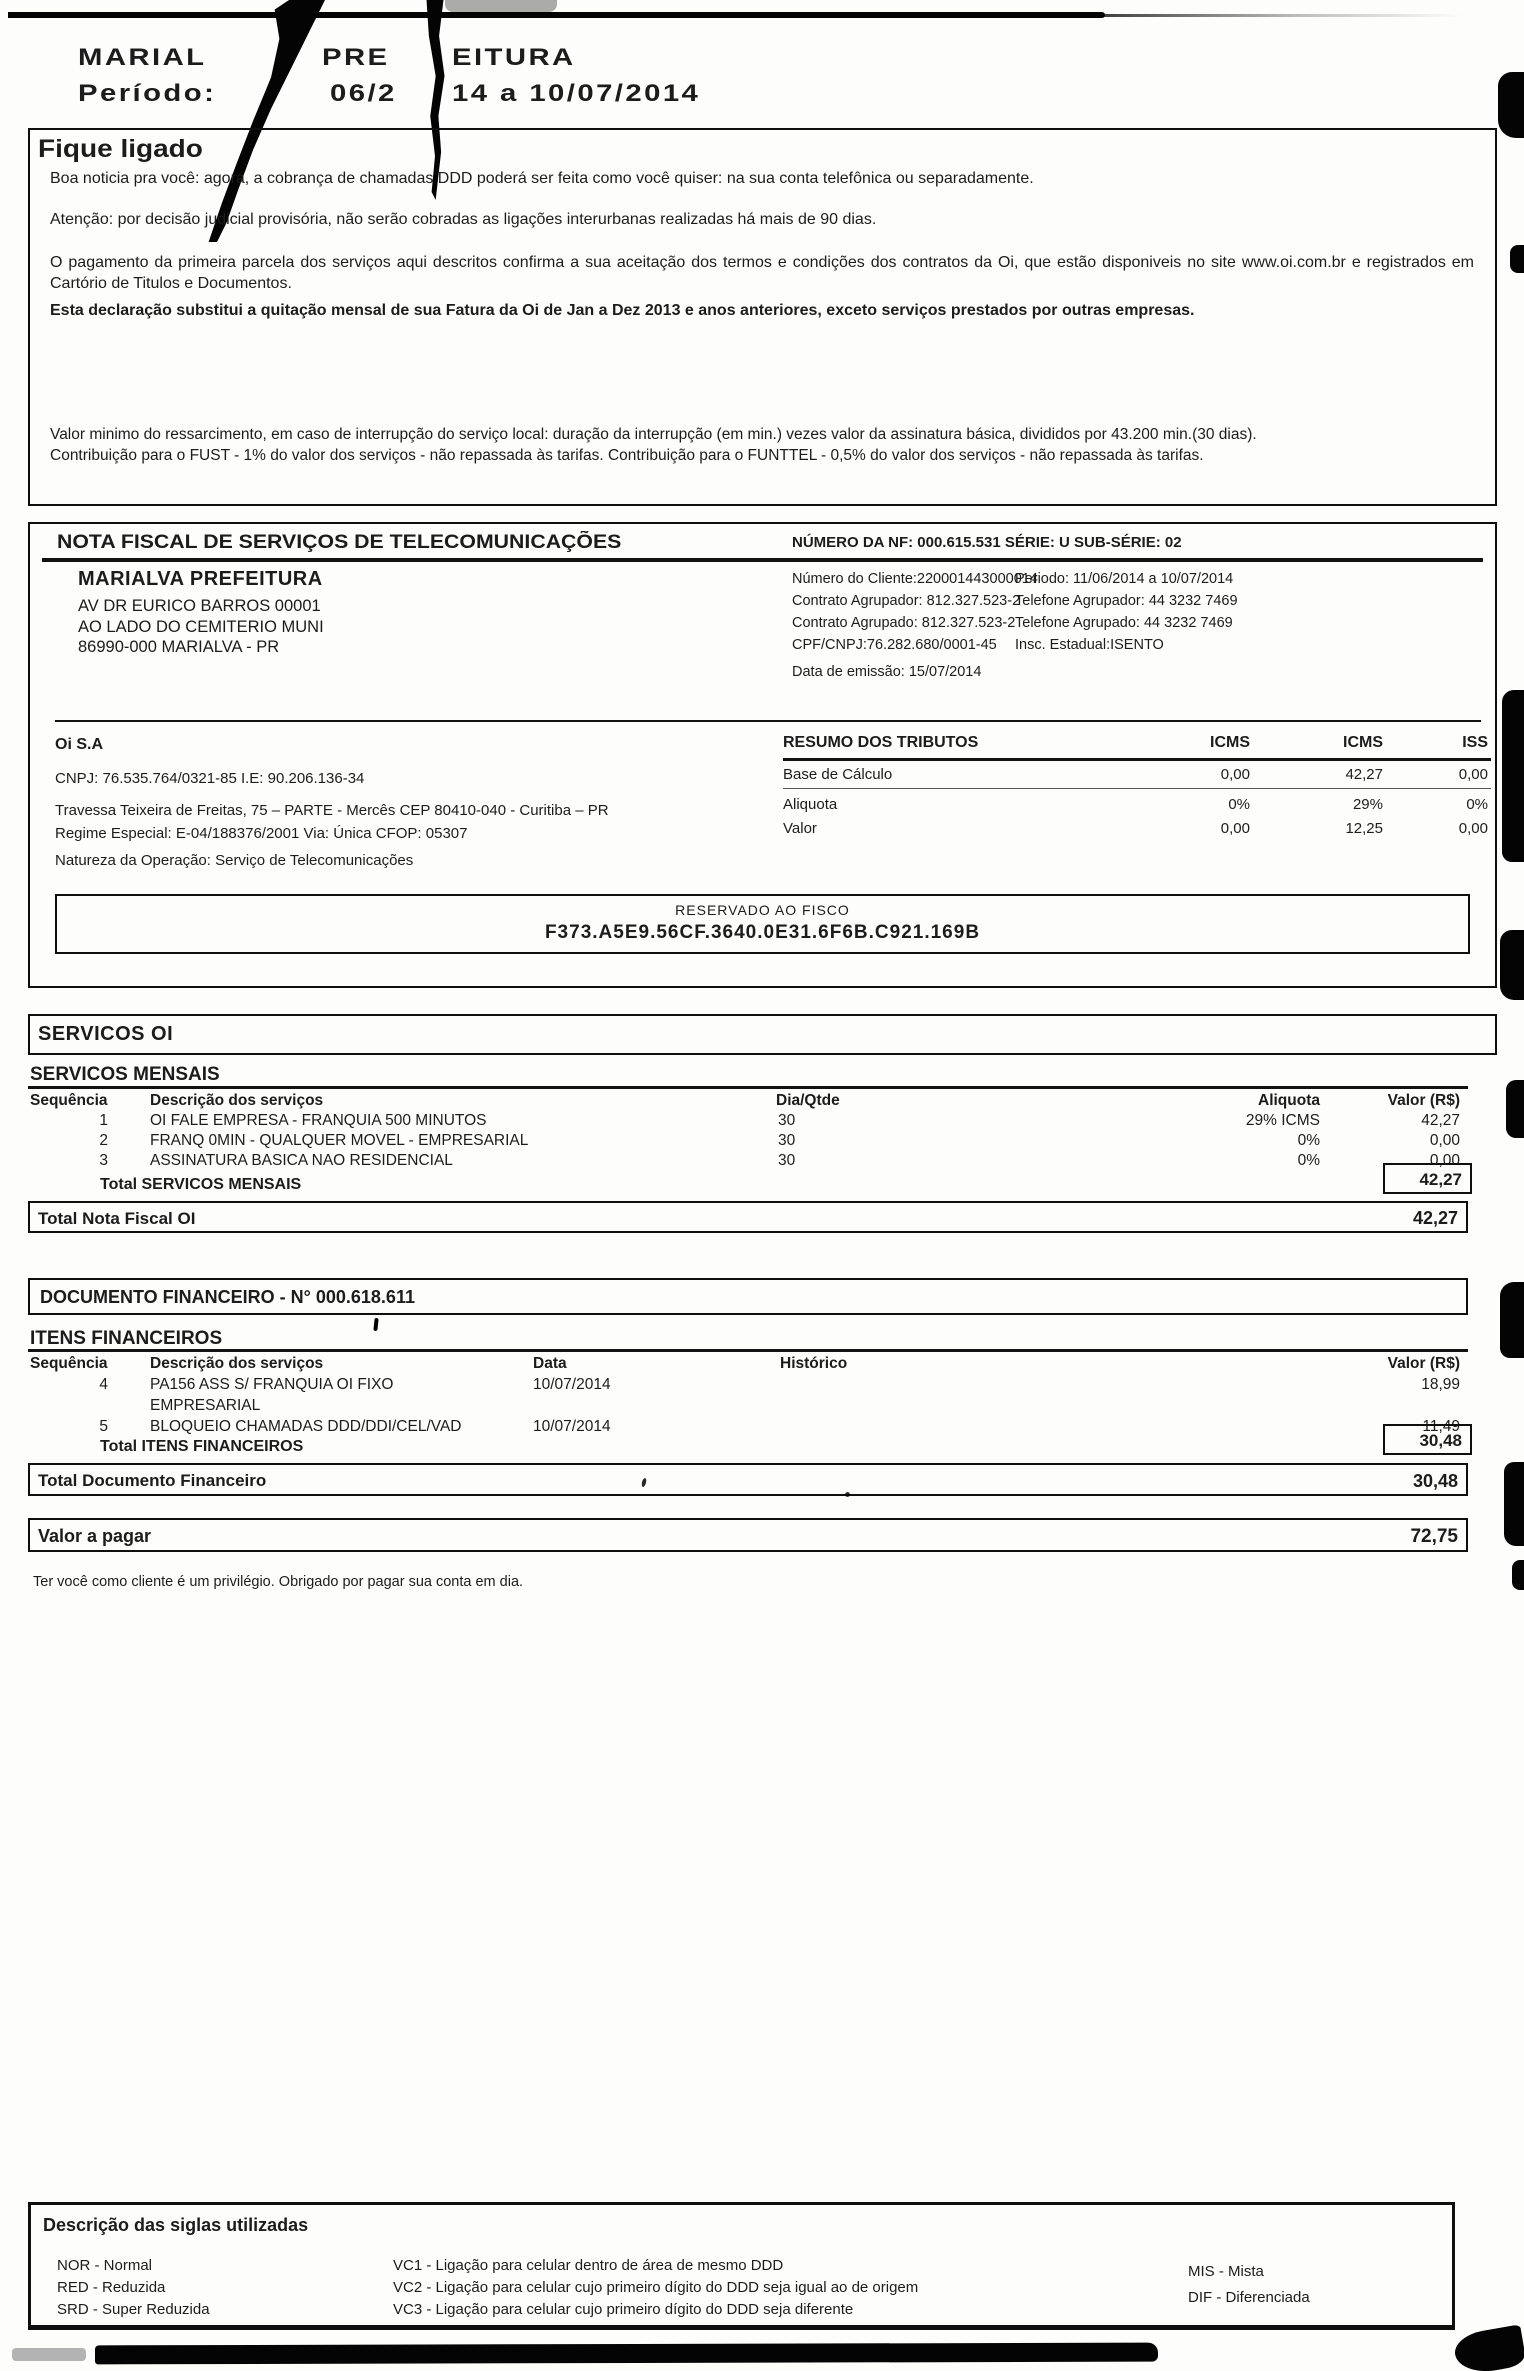 The height and width of the screenshot is (2371, 1524). Describe the element at coordinates (1440, 1384) in the screenshot. I see `row-value: 18,99` at that location.